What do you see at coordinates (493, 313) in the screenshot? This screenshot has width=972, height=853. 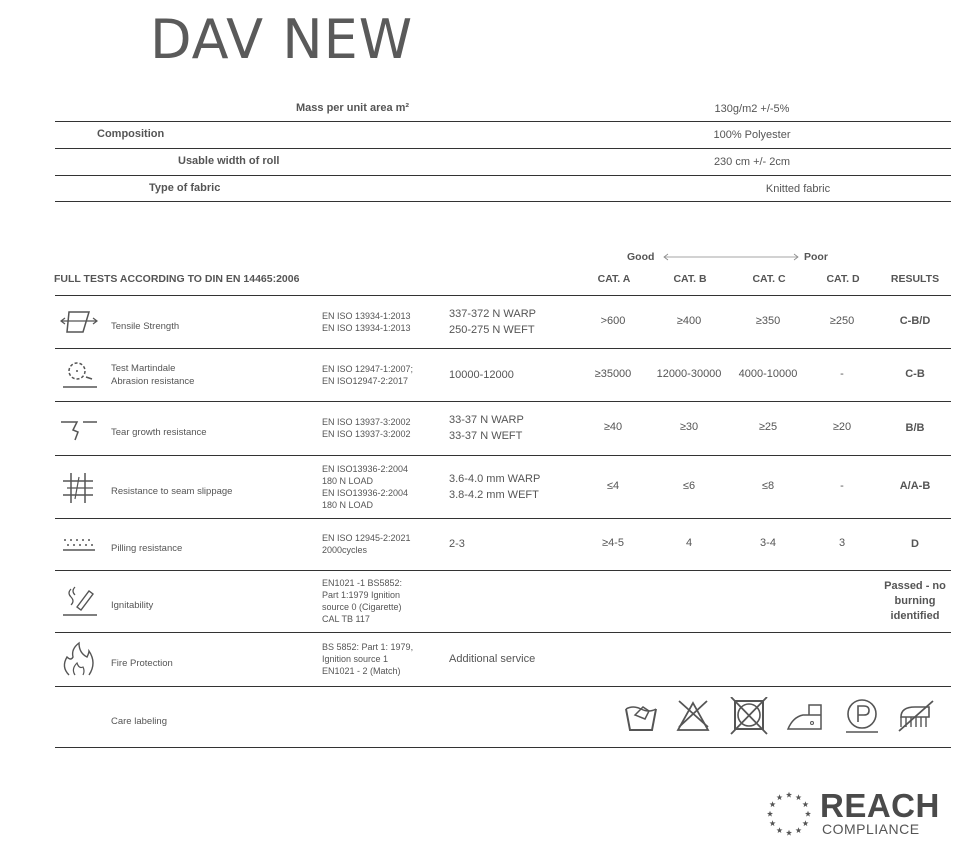 I see `value-line: 337-372 N WARP` at bounding box center [493, 313].